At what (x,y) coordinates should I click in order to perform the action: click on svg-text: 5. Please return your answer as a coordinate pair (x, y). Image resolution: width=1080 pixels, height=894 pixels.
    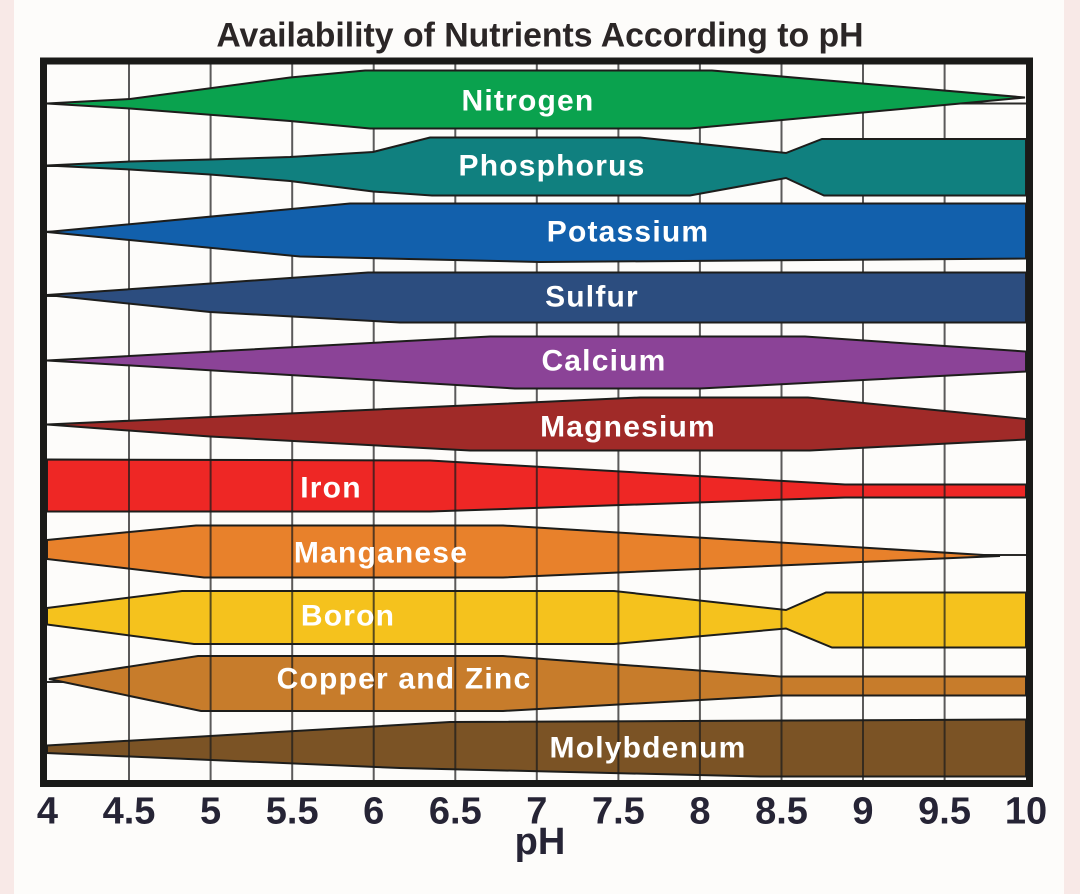
    Looking at the image, I should click on (210, 812).